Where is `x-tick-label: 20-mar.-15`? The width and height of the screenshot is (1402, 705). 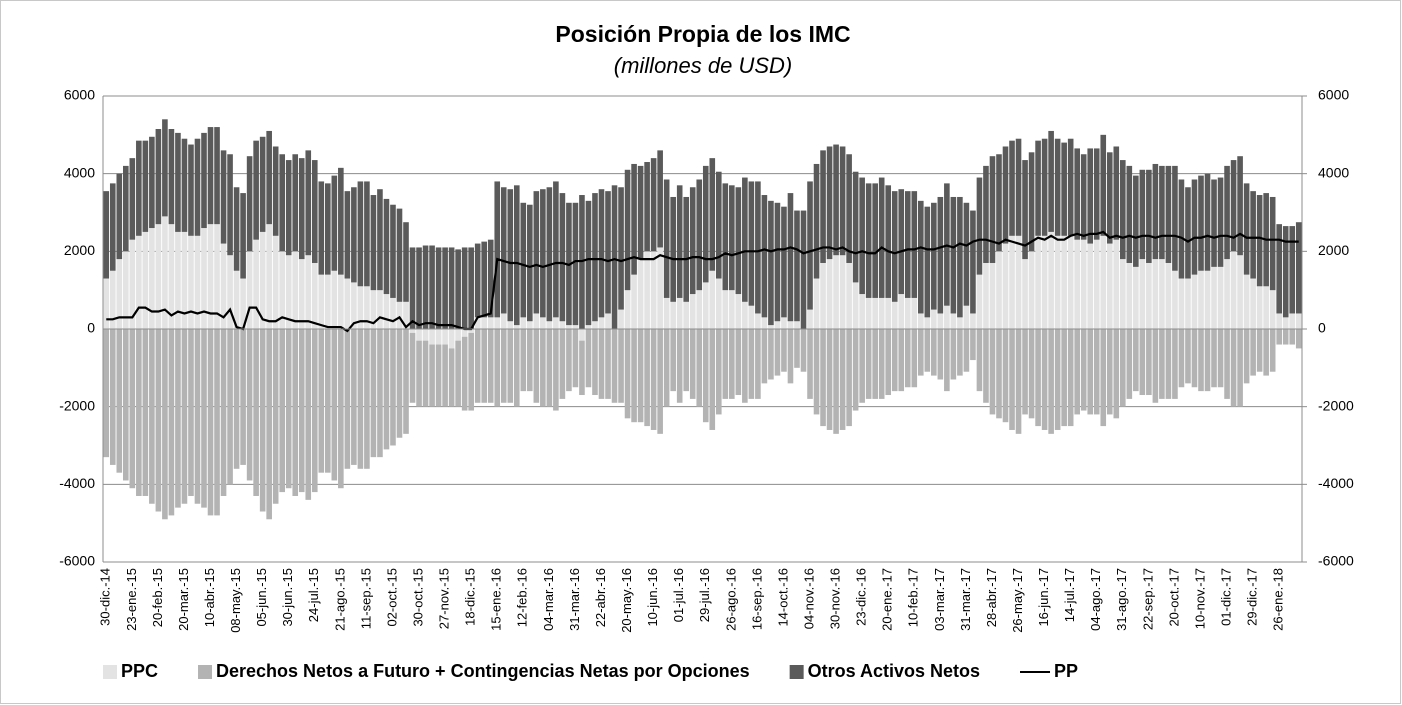 x-tick-label: 20-mar.-15 is located at coordinates (183, 599).